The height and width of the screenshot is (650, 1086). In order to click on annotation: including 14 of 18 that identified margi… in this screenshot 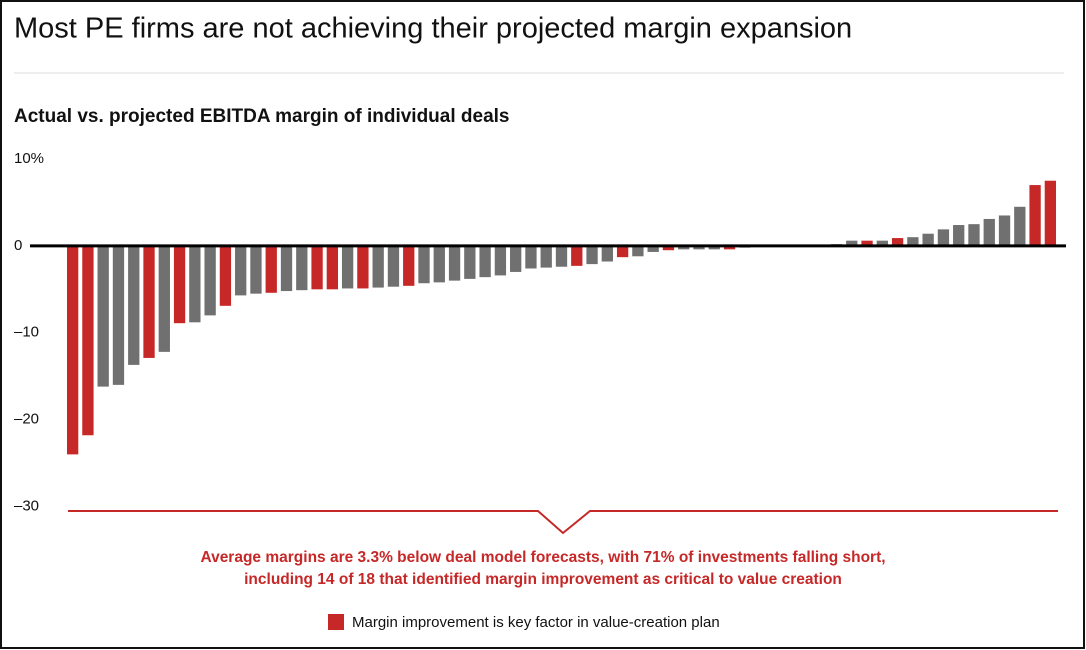, I will do `click(543, 579)`.